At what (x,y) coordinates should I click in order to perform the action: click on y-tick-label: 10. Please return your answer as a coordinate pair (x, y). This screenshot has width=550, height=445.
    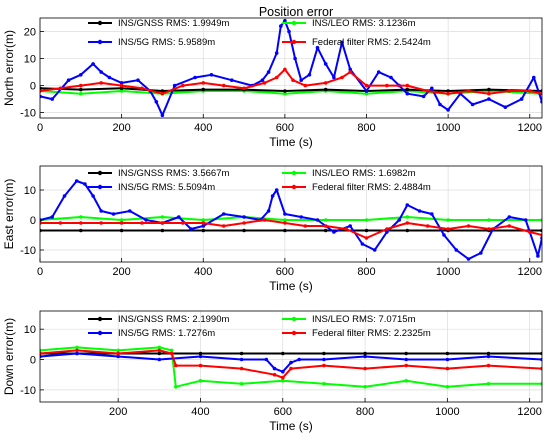
    Looking at the image, I should click on (30, 60).